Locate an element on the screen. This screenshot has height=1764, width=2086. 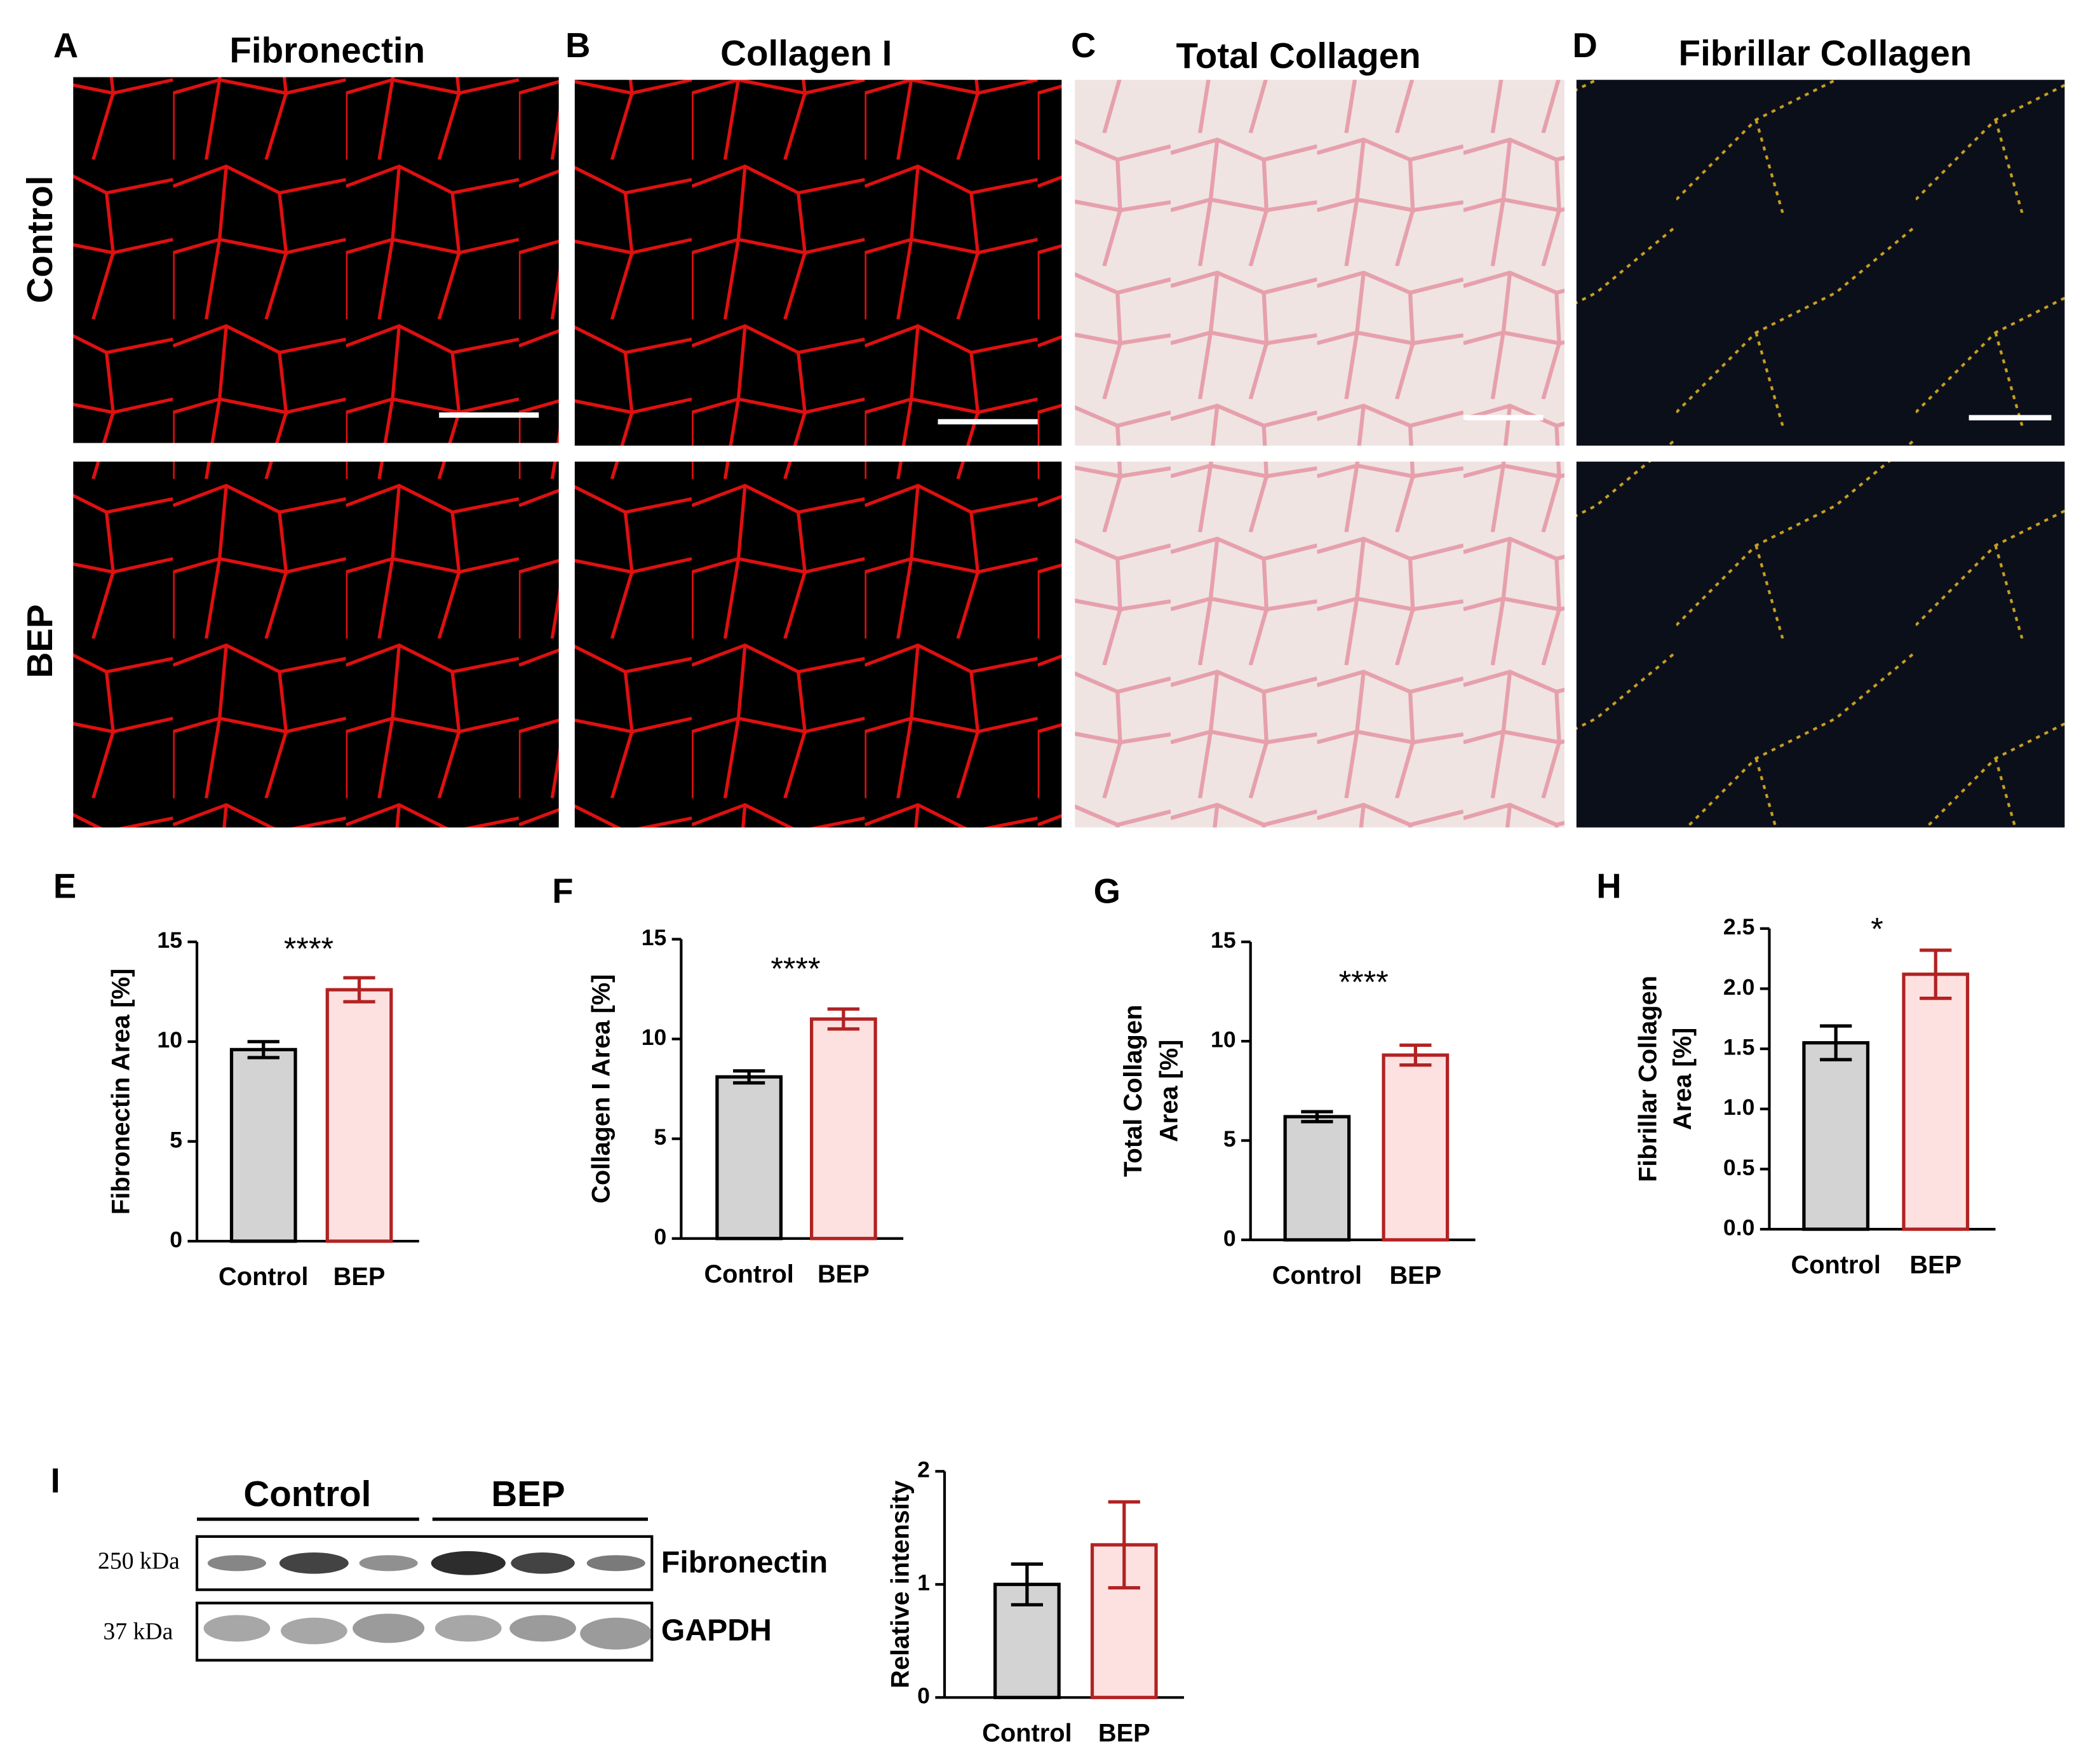
y-axis-label: Collagen I Area [%] is located at coordinates (601, 1089).